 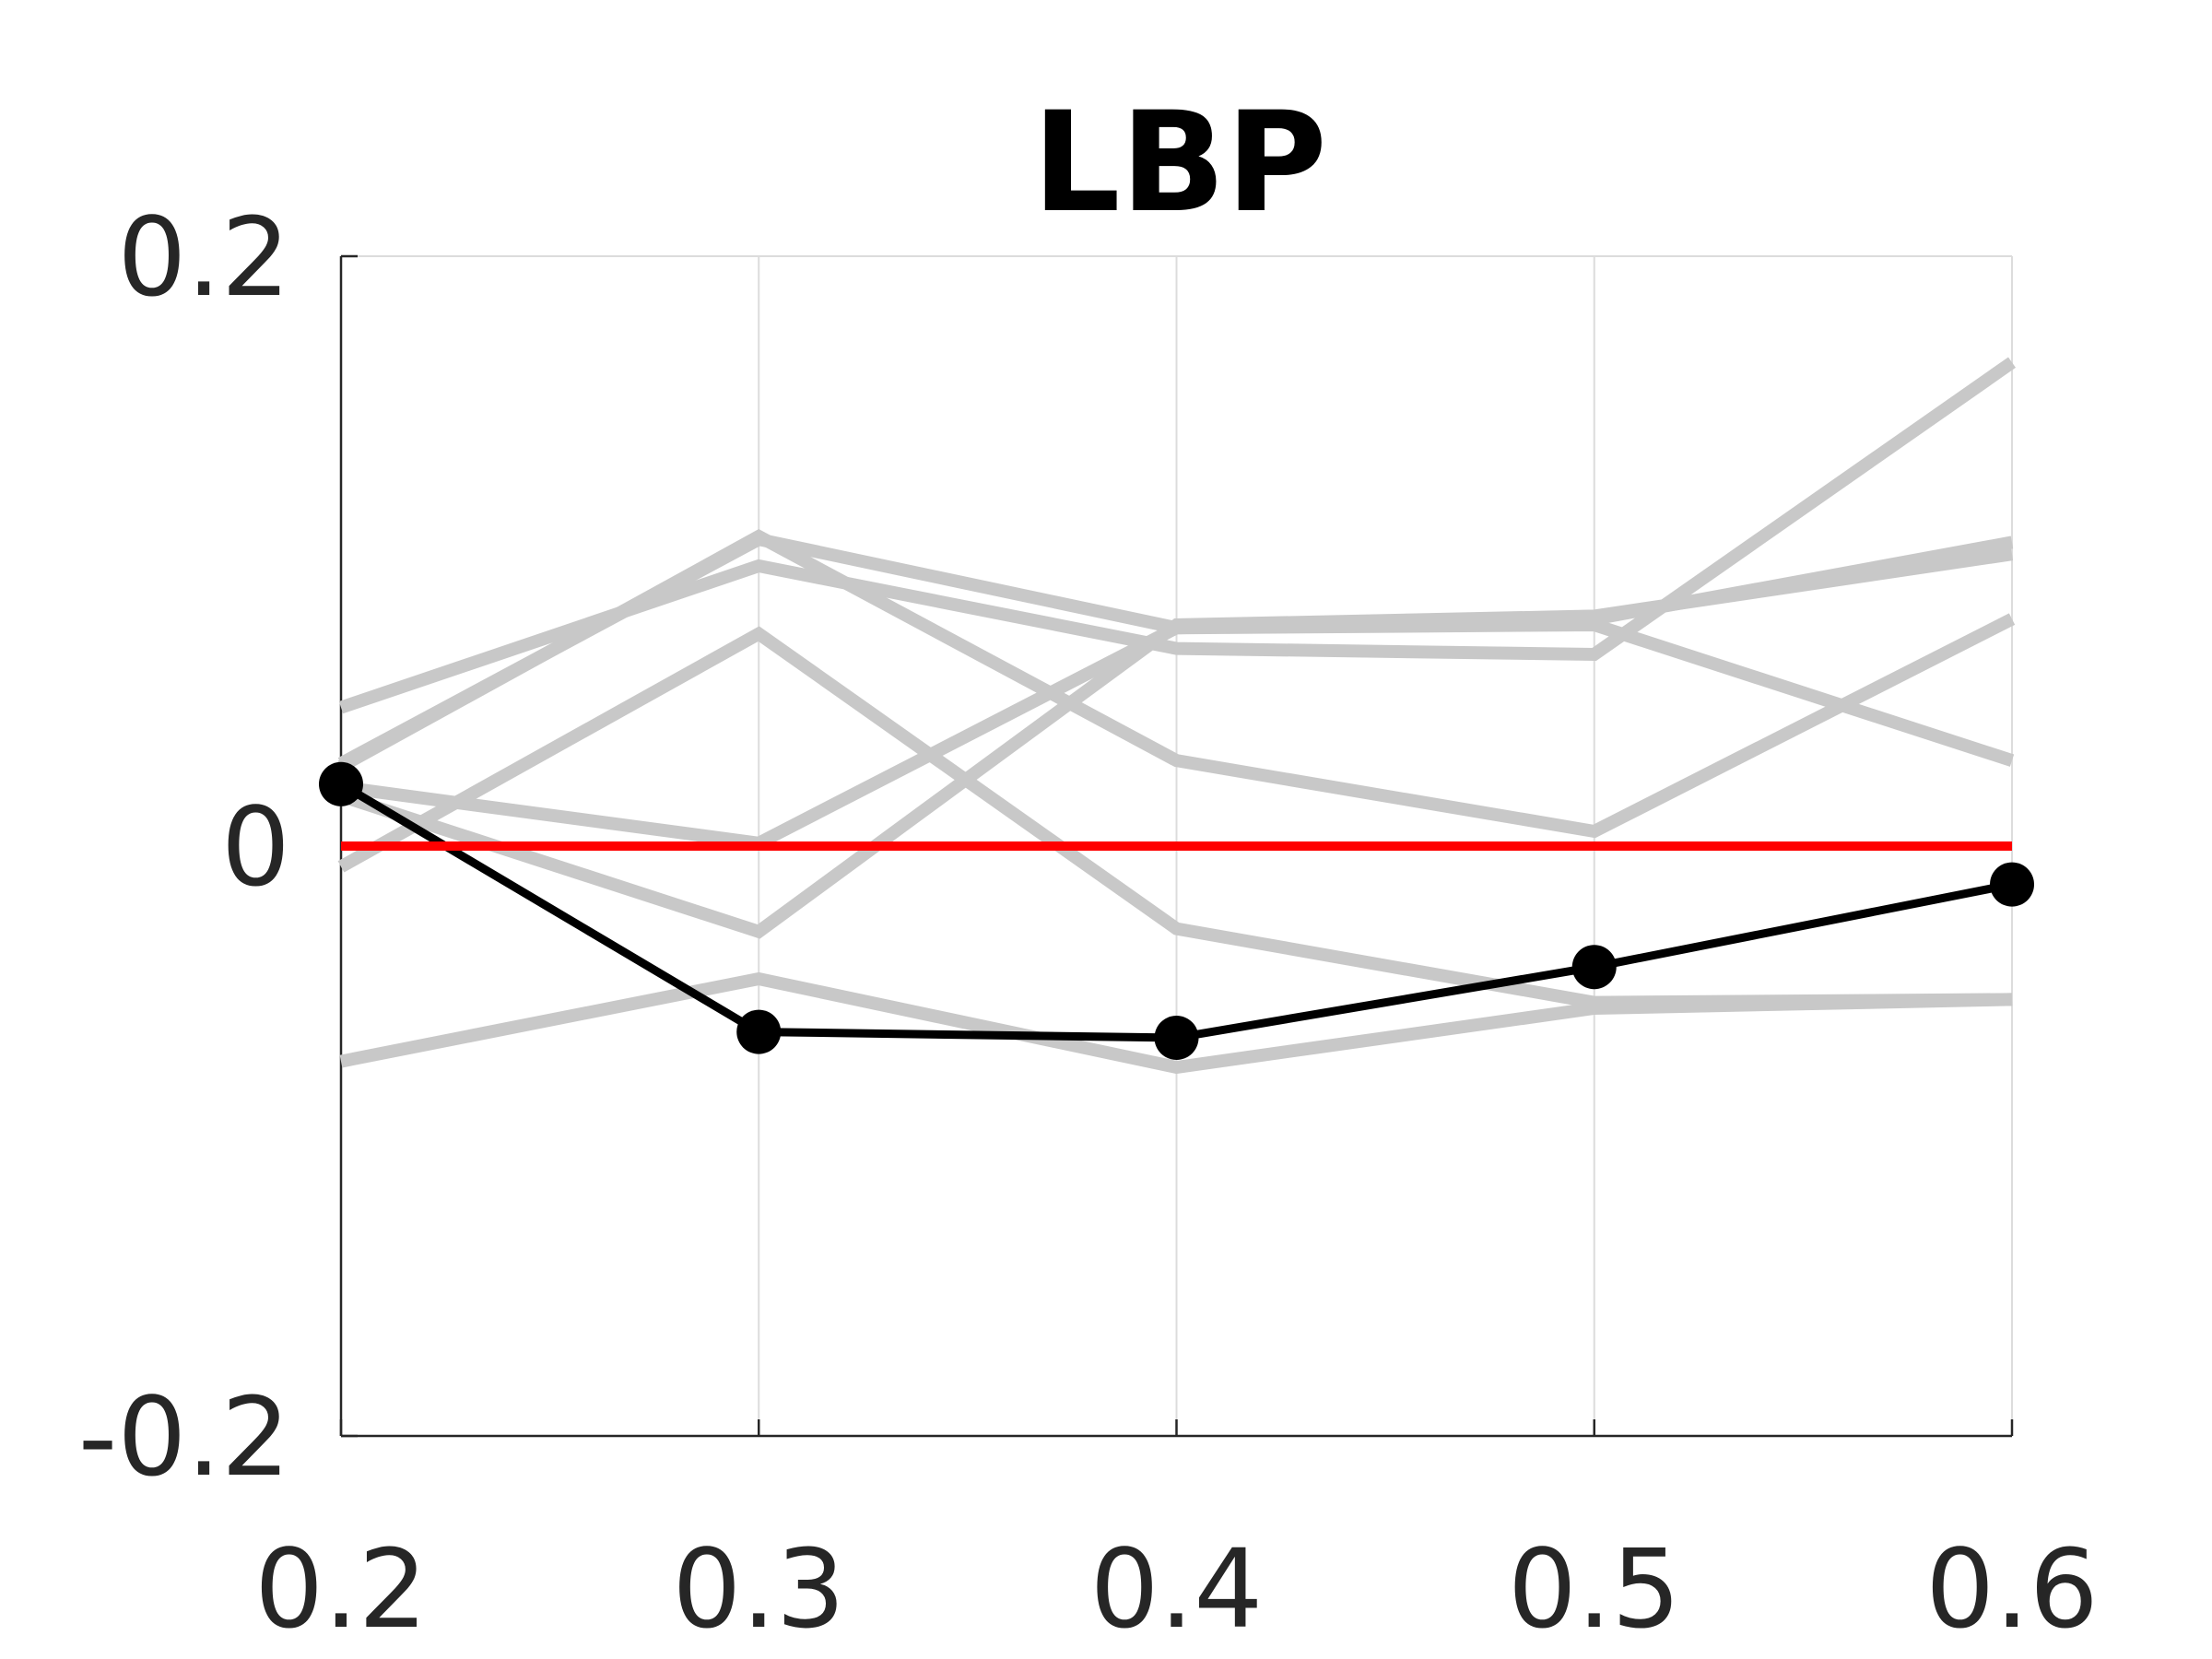 I want to click on x-tick-label-3: 0.5, so click(x=1594, y=1589).